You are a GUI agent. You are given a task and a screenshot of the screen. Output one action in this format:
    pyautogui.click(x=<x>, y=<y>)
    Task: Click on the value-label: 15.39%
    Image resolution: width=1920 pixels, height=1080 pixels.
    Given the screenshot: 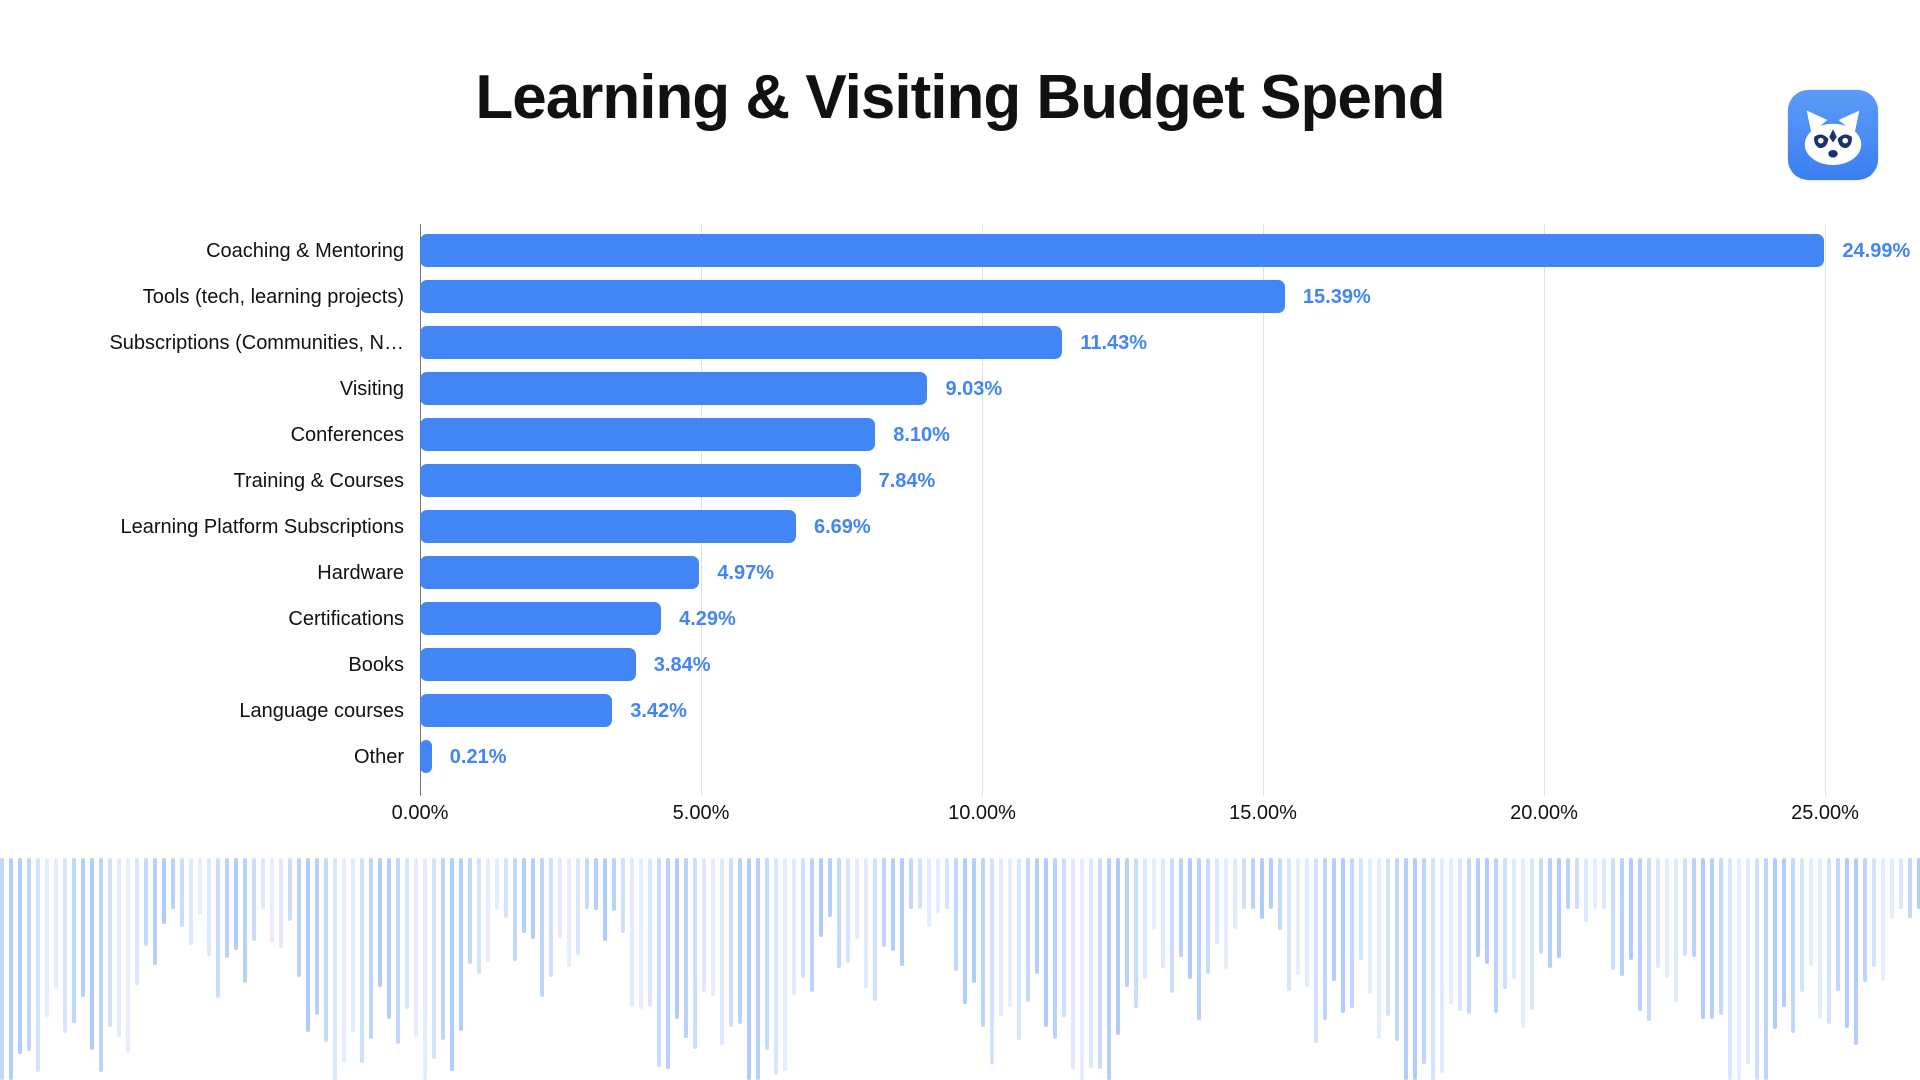 What is the action you would take?
    pyautogui.click(x=1336, y=297)
    